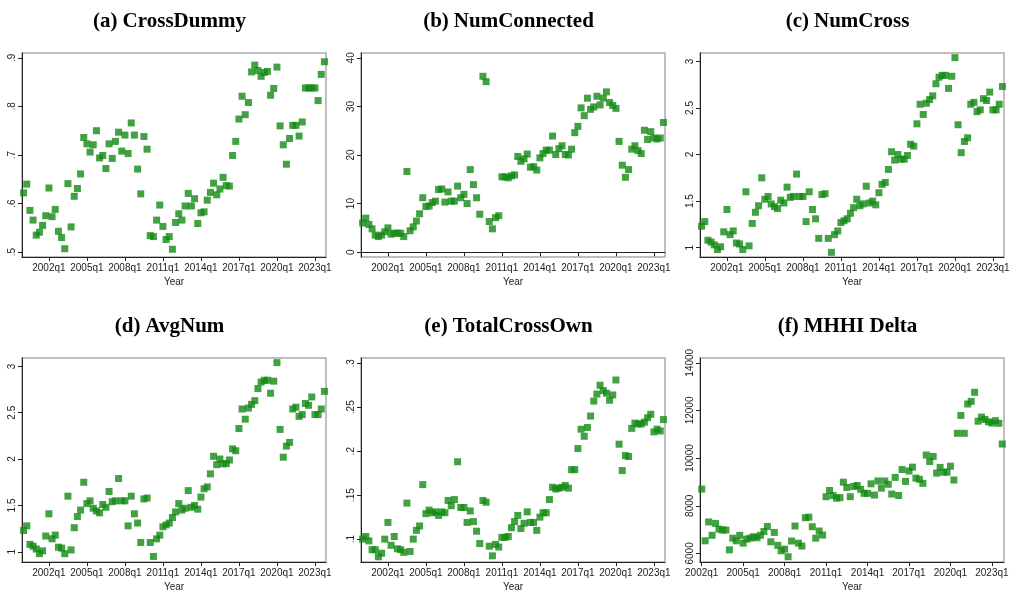 This screenshot has height=609, width=1018. Describe the element at coordinates (350, 451) in the screenshot. I see `y-tick-label: .2` at that location.